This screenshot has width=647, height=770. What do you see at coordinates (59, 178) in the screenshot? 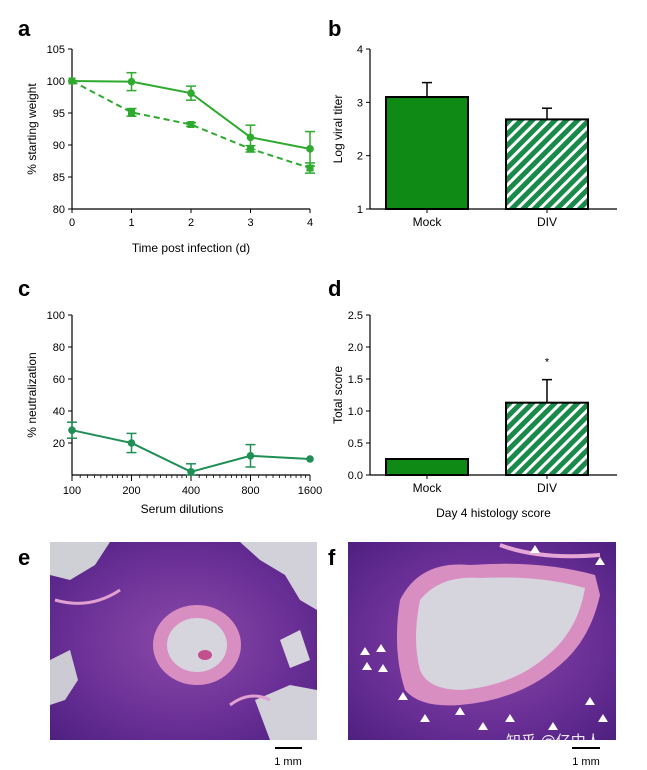
I see `chart-a-ytick-label: 85` at bounding box center [59, 178].